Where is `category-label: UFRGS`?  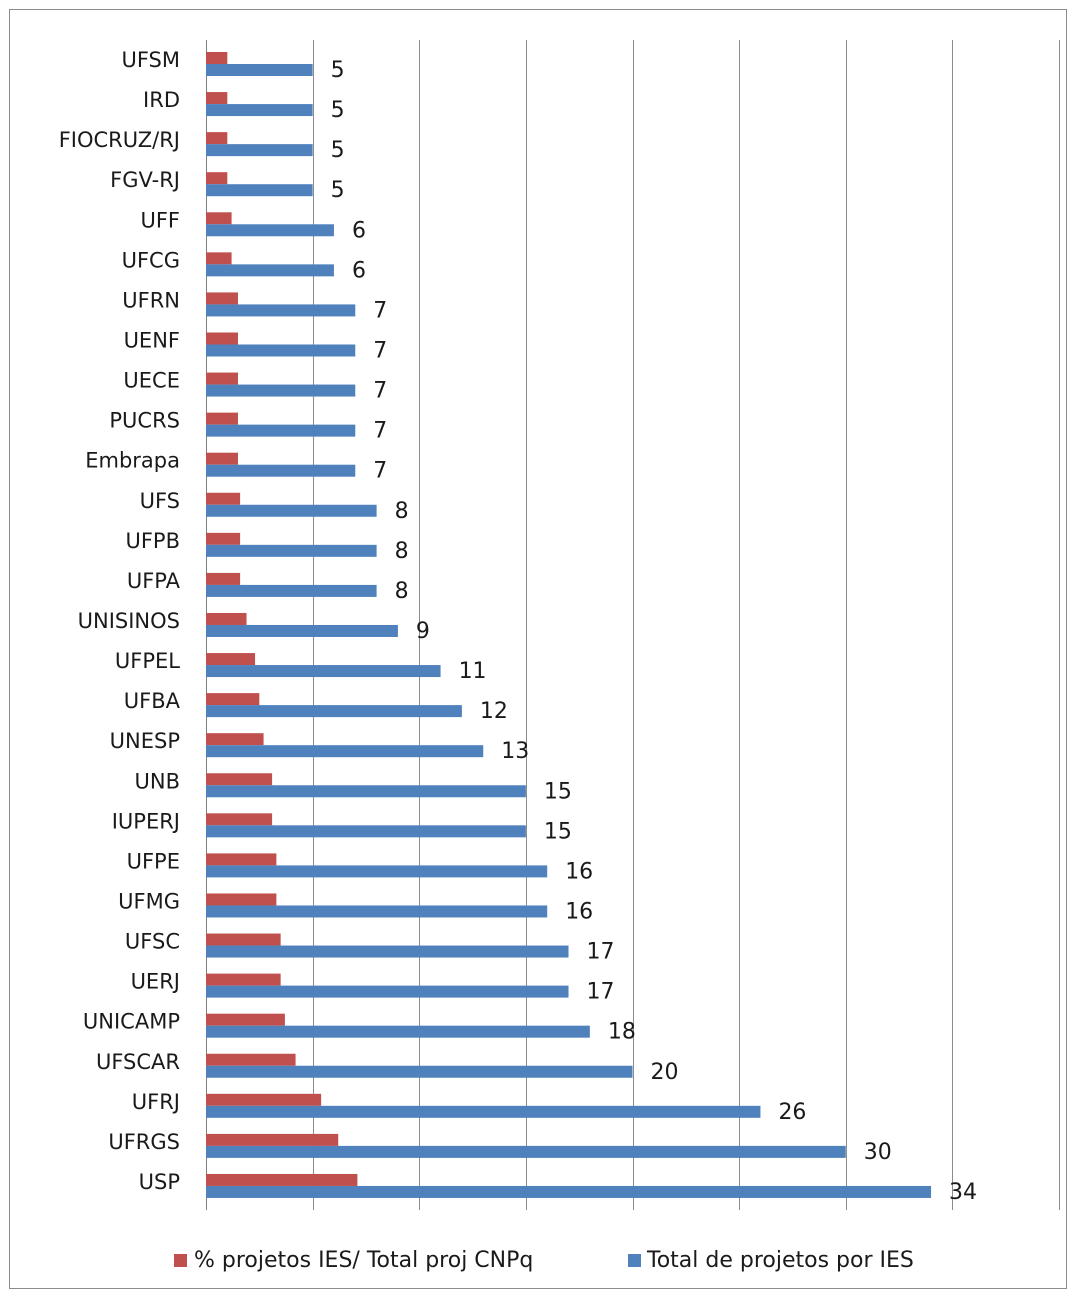
category-label: UFRGS is located at coordinates (144, 1142).